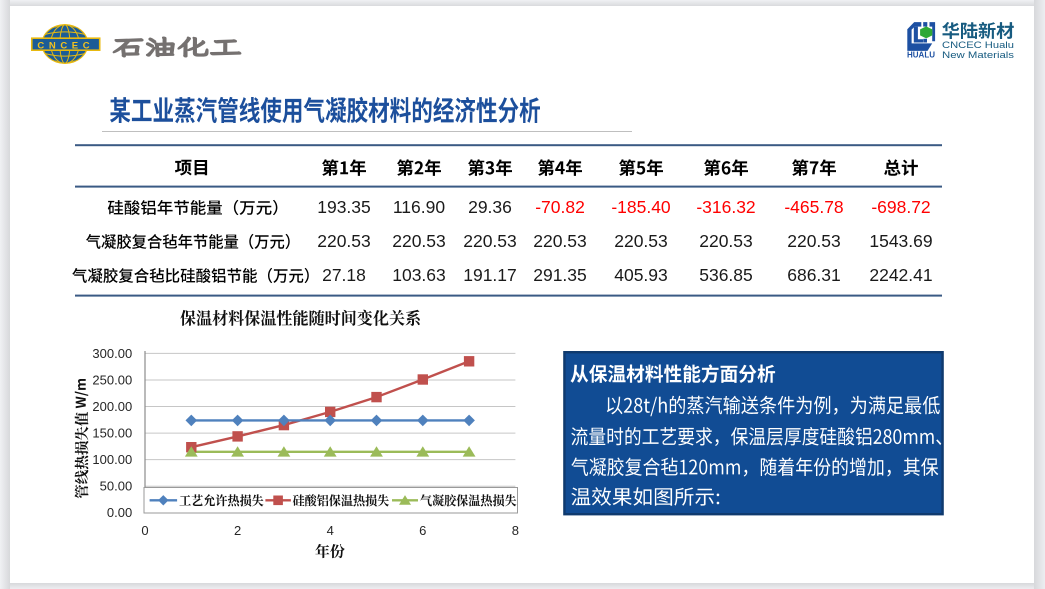 The height and width of the screenshot is (589, 1045). I want to click on svg-text: 1543.69, so click(900, 241).